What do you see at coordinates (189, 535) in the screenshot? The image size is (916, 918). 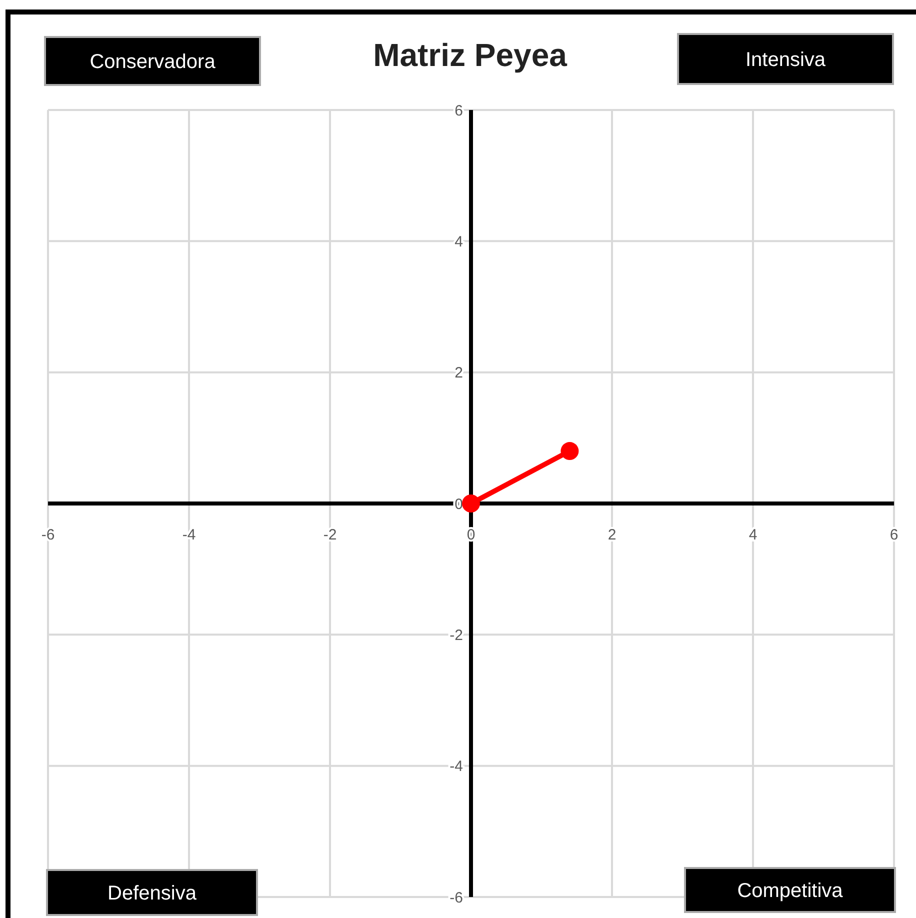 I see `x-tick-label: -4` at bounding box center [189, 535].